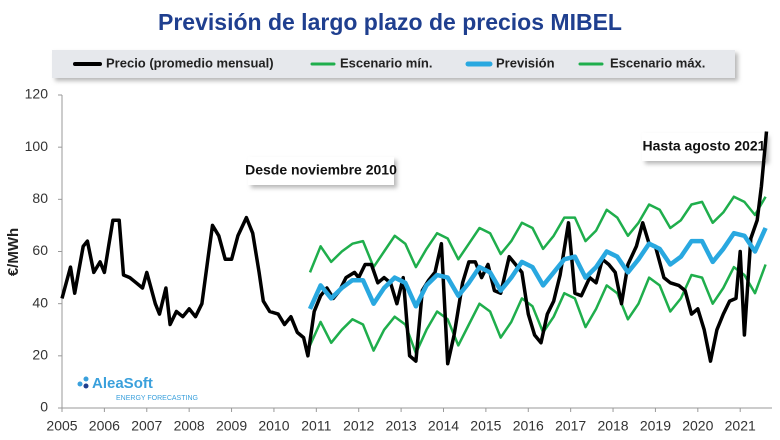 This screenshot has width=780, height=440. Describe the element at coordinates (570, 426) in the screenshot. I see `x-tick-label: 2017` at that location.